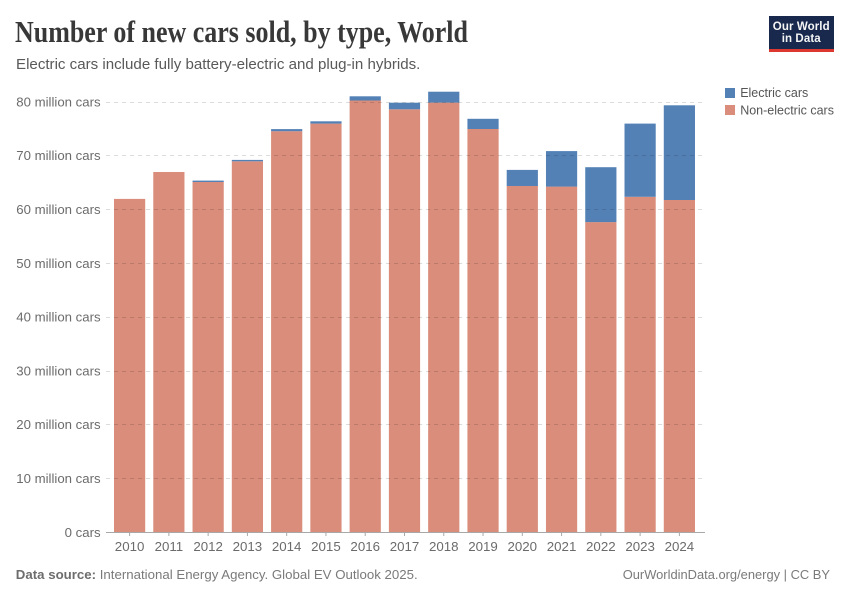 This screenshot has width=850, height=600. What do you see at coordinates (287, 546) in the screenshot?
I see `svg-text: 2014` at bounding box center [287, 546].